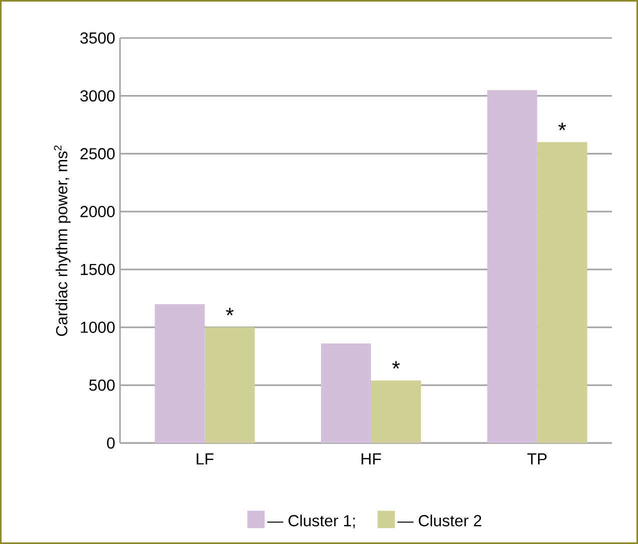  I want to click on y-tick-label: 0, so click(111, 443).